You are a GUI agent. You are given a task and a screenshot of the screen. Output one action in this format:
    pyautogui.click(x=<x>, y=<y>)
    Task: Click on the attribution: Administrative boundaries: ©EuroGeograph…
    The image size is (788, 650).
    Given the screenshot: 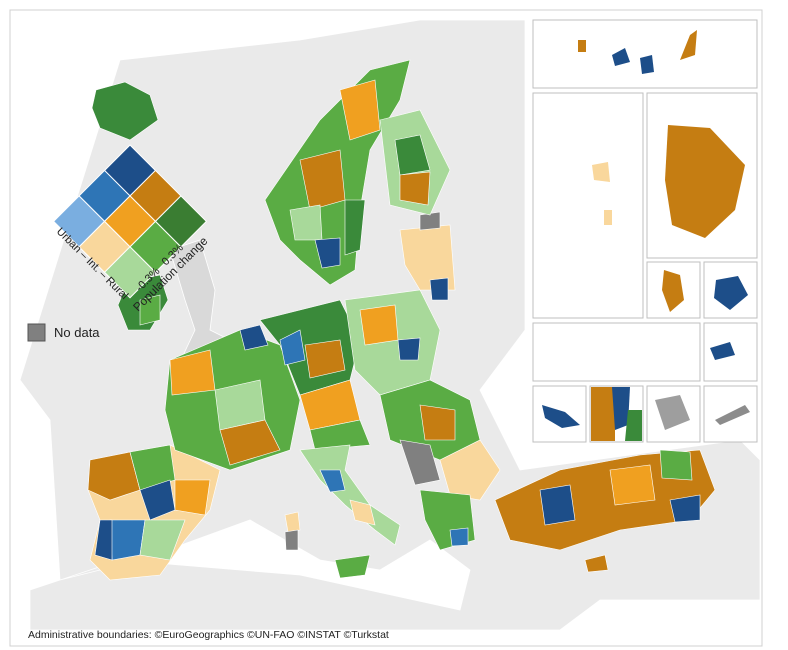 What is the action you would take?
    pyautogui.click(x=208, y=635)
    